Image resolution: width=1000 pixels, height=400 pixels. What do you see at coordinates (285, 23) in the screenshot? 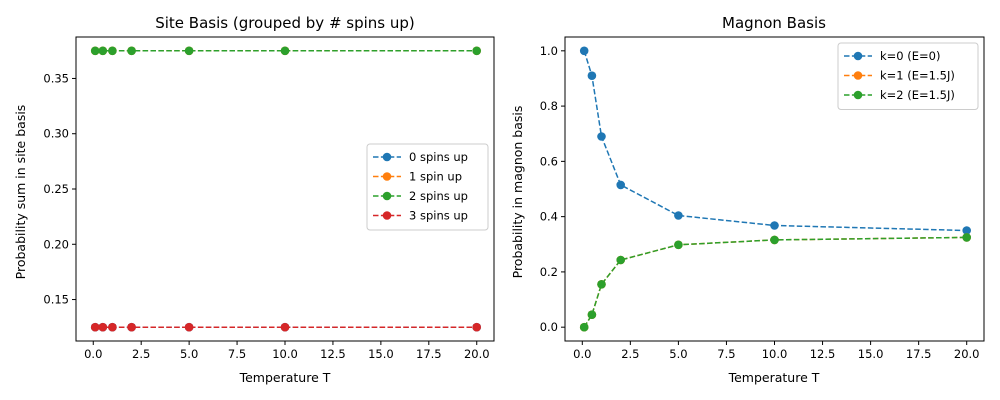
I see `chart-title: Site Basis (grouped by # spins up)` at bounding box center [285, 23].